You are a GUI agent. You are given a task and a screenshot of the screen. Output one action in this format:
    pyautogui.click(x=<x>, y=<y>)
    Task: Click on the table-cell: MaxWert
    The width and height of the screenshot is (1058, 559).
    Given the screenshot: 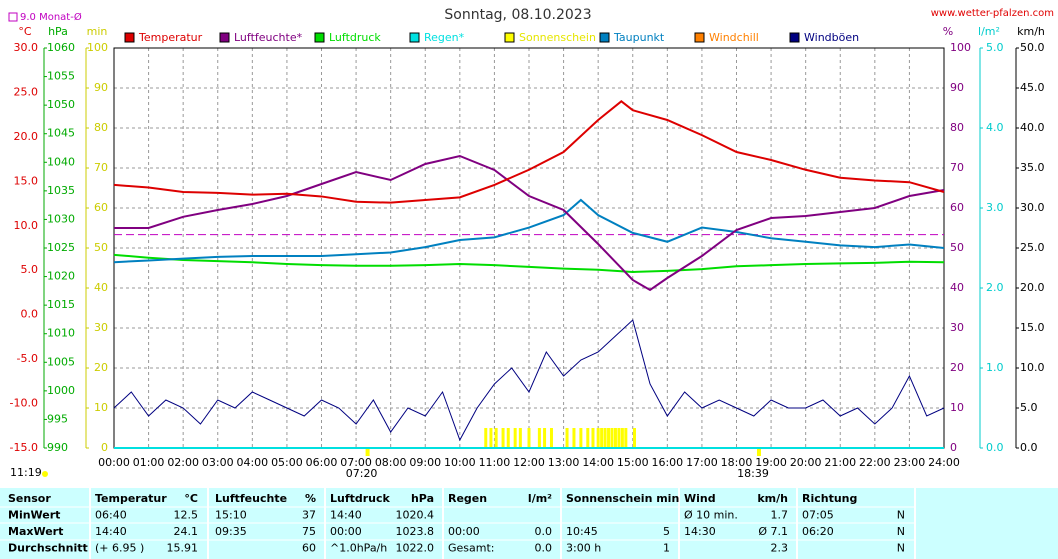 What is the action you would take?
    pyautogui.click(x=35, y=531)
    